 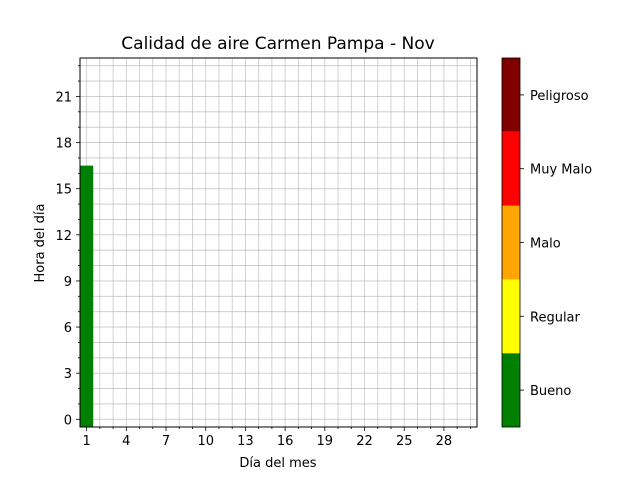 I want to click on x-tick-label: 16, so click(x=285, y=441).